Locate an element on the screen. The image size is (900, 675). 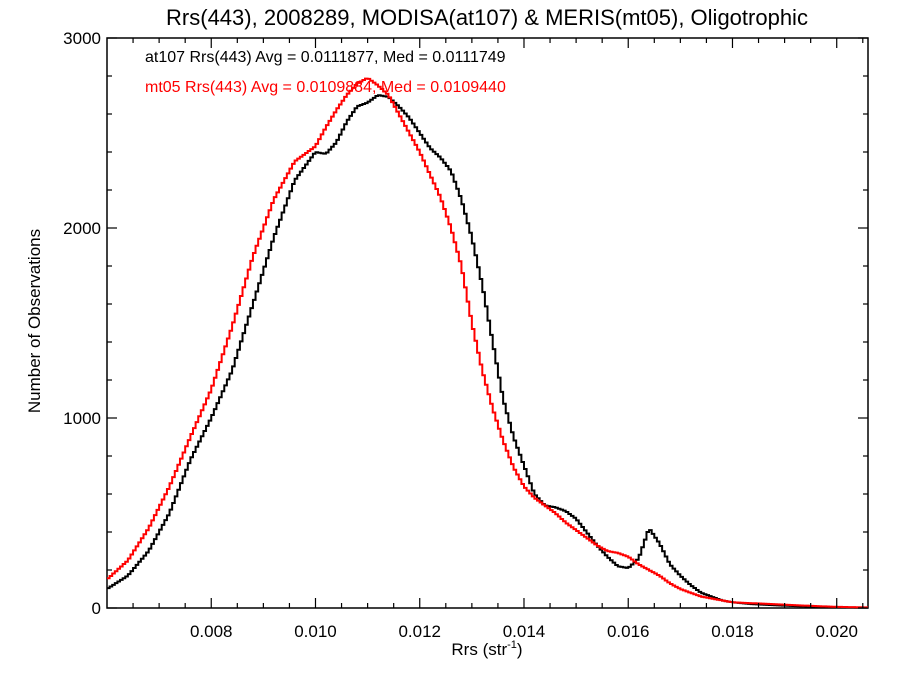
x-tick-label: 0.012 is located at coordinates (419, 631).